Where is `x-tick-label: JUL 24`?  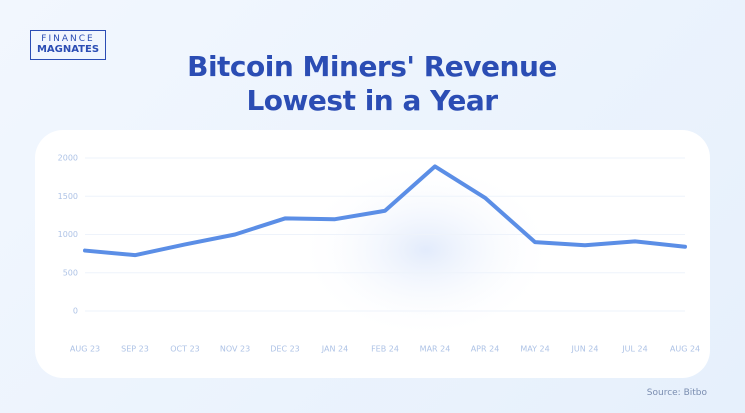 x-tick-label: JUL 24 is located at coordinates (634, 349).